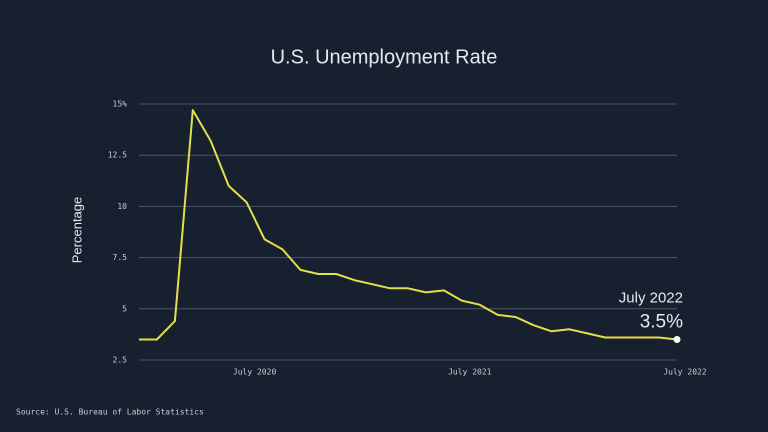 This screenshot has width=768, height=432. Describe the element at coordinates (661, 322) in the screenshot. I see `value-label: 3.5%` at that location.